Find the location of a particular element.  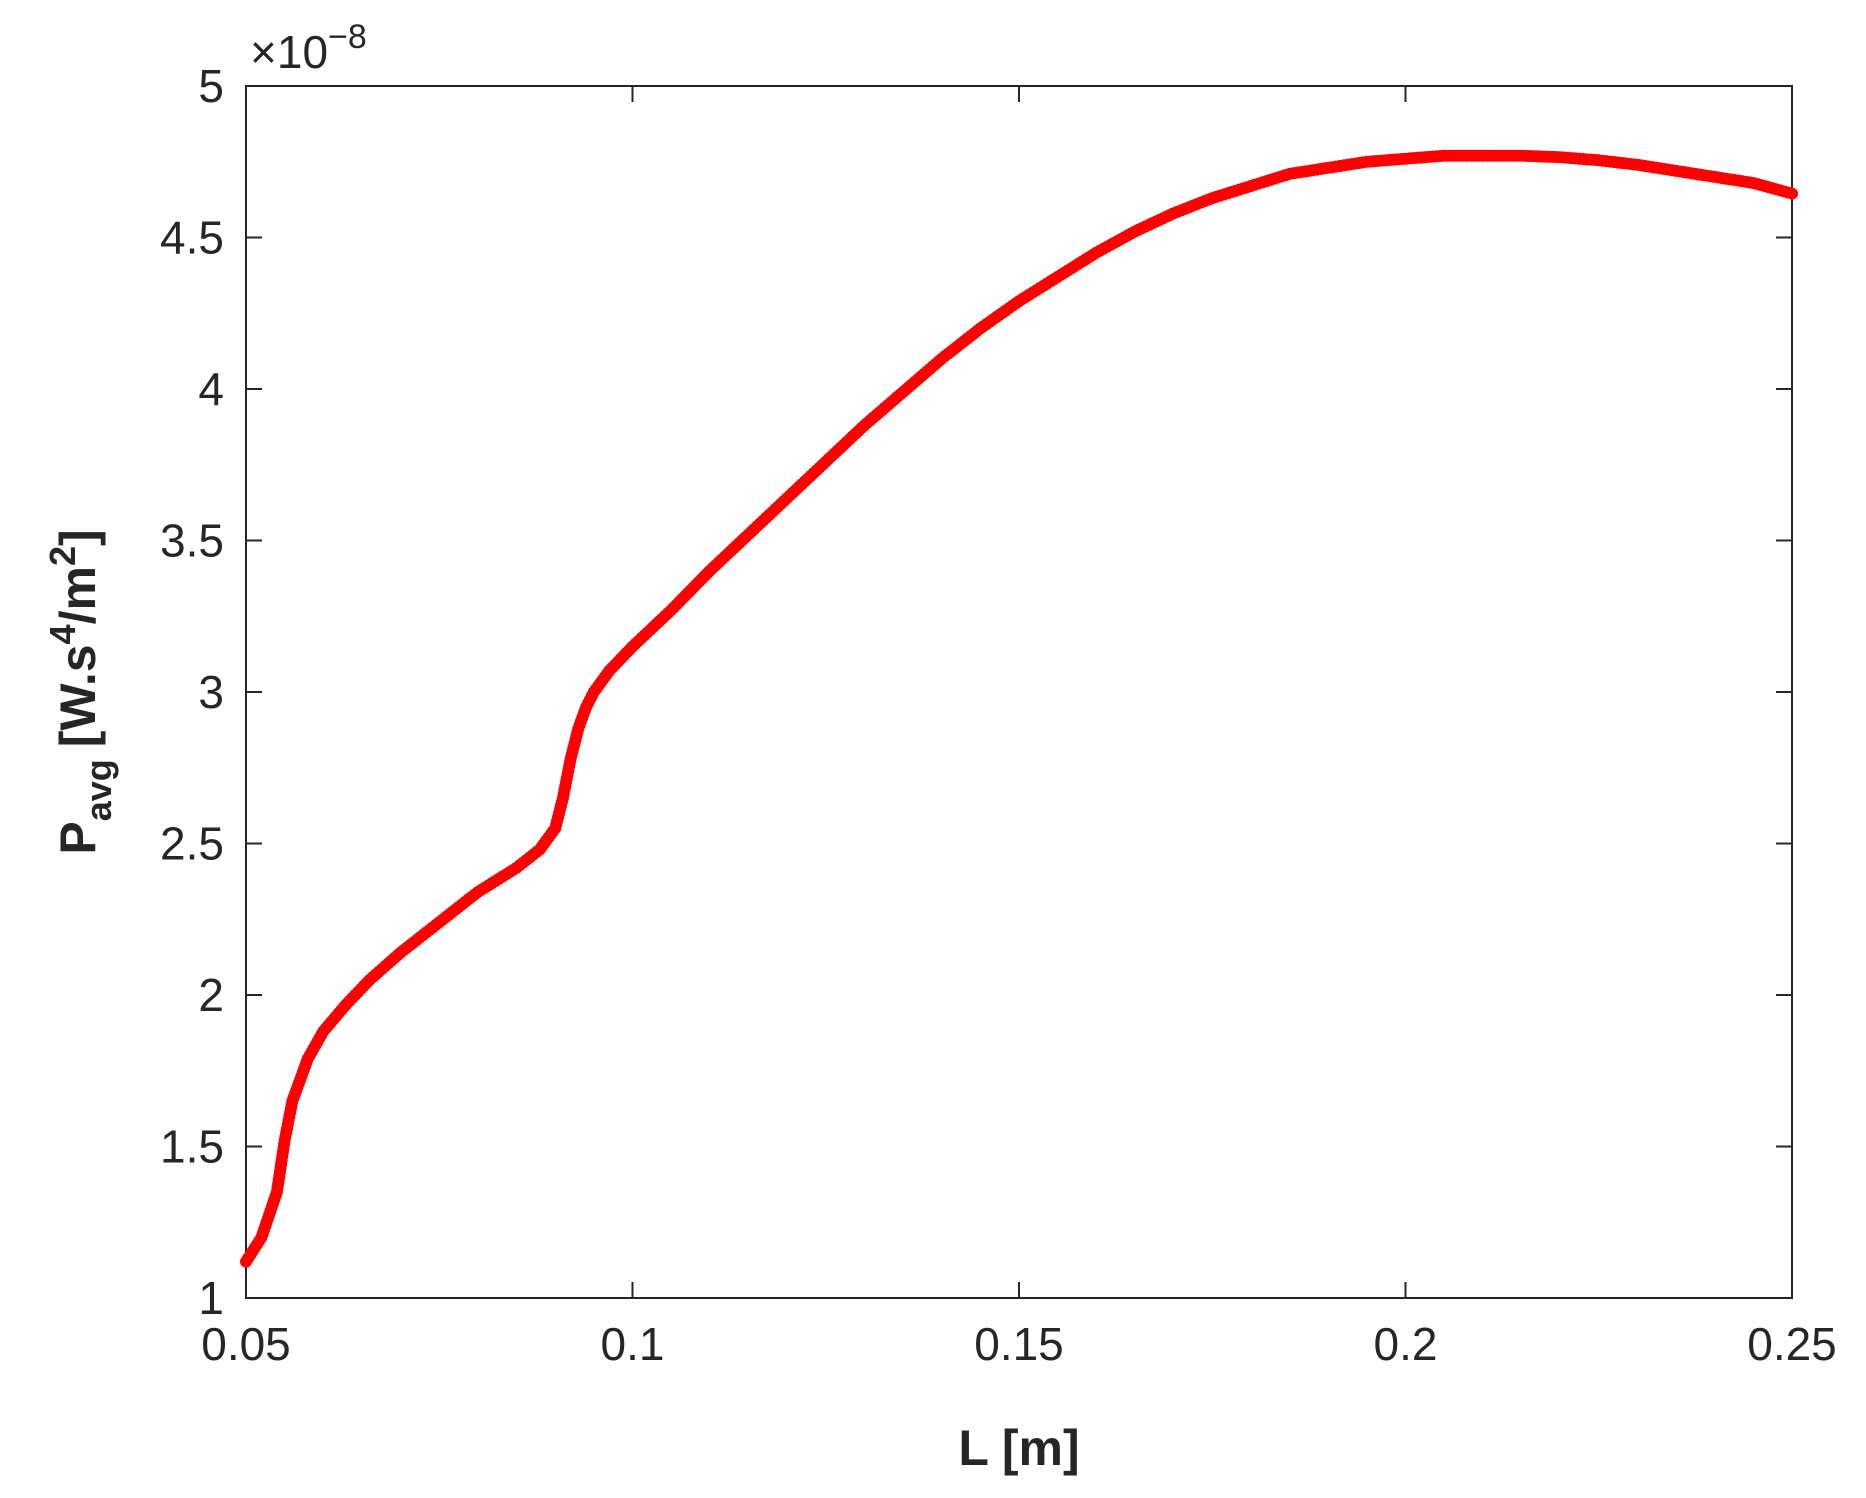

y-tick-label: 3.5 is located at coordinates (192, 541).